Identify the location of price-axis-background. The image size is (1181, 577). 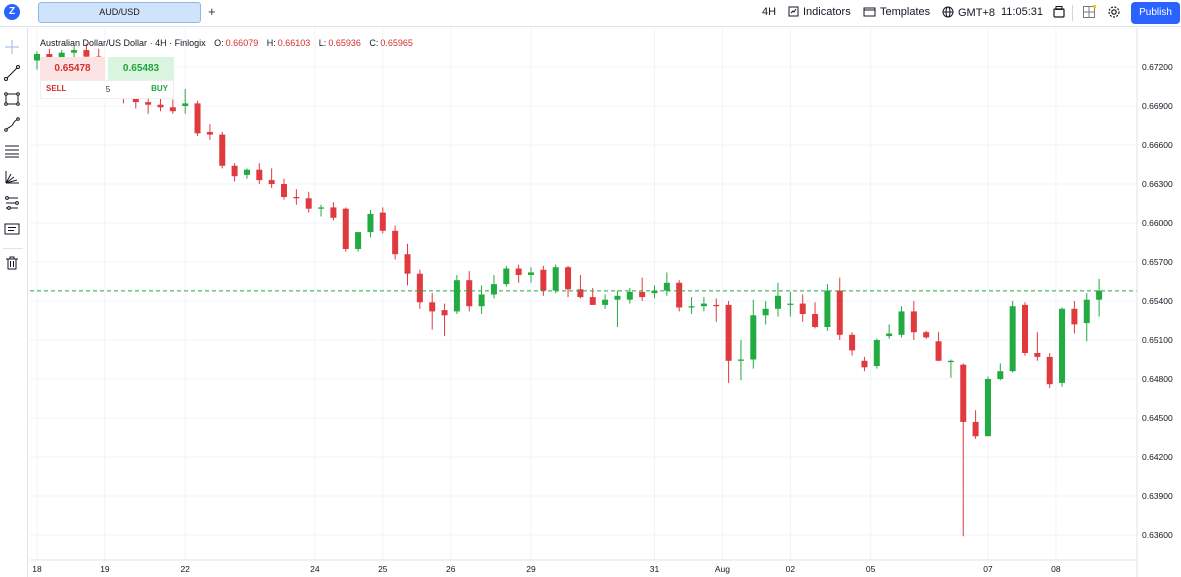
(1159, 302).